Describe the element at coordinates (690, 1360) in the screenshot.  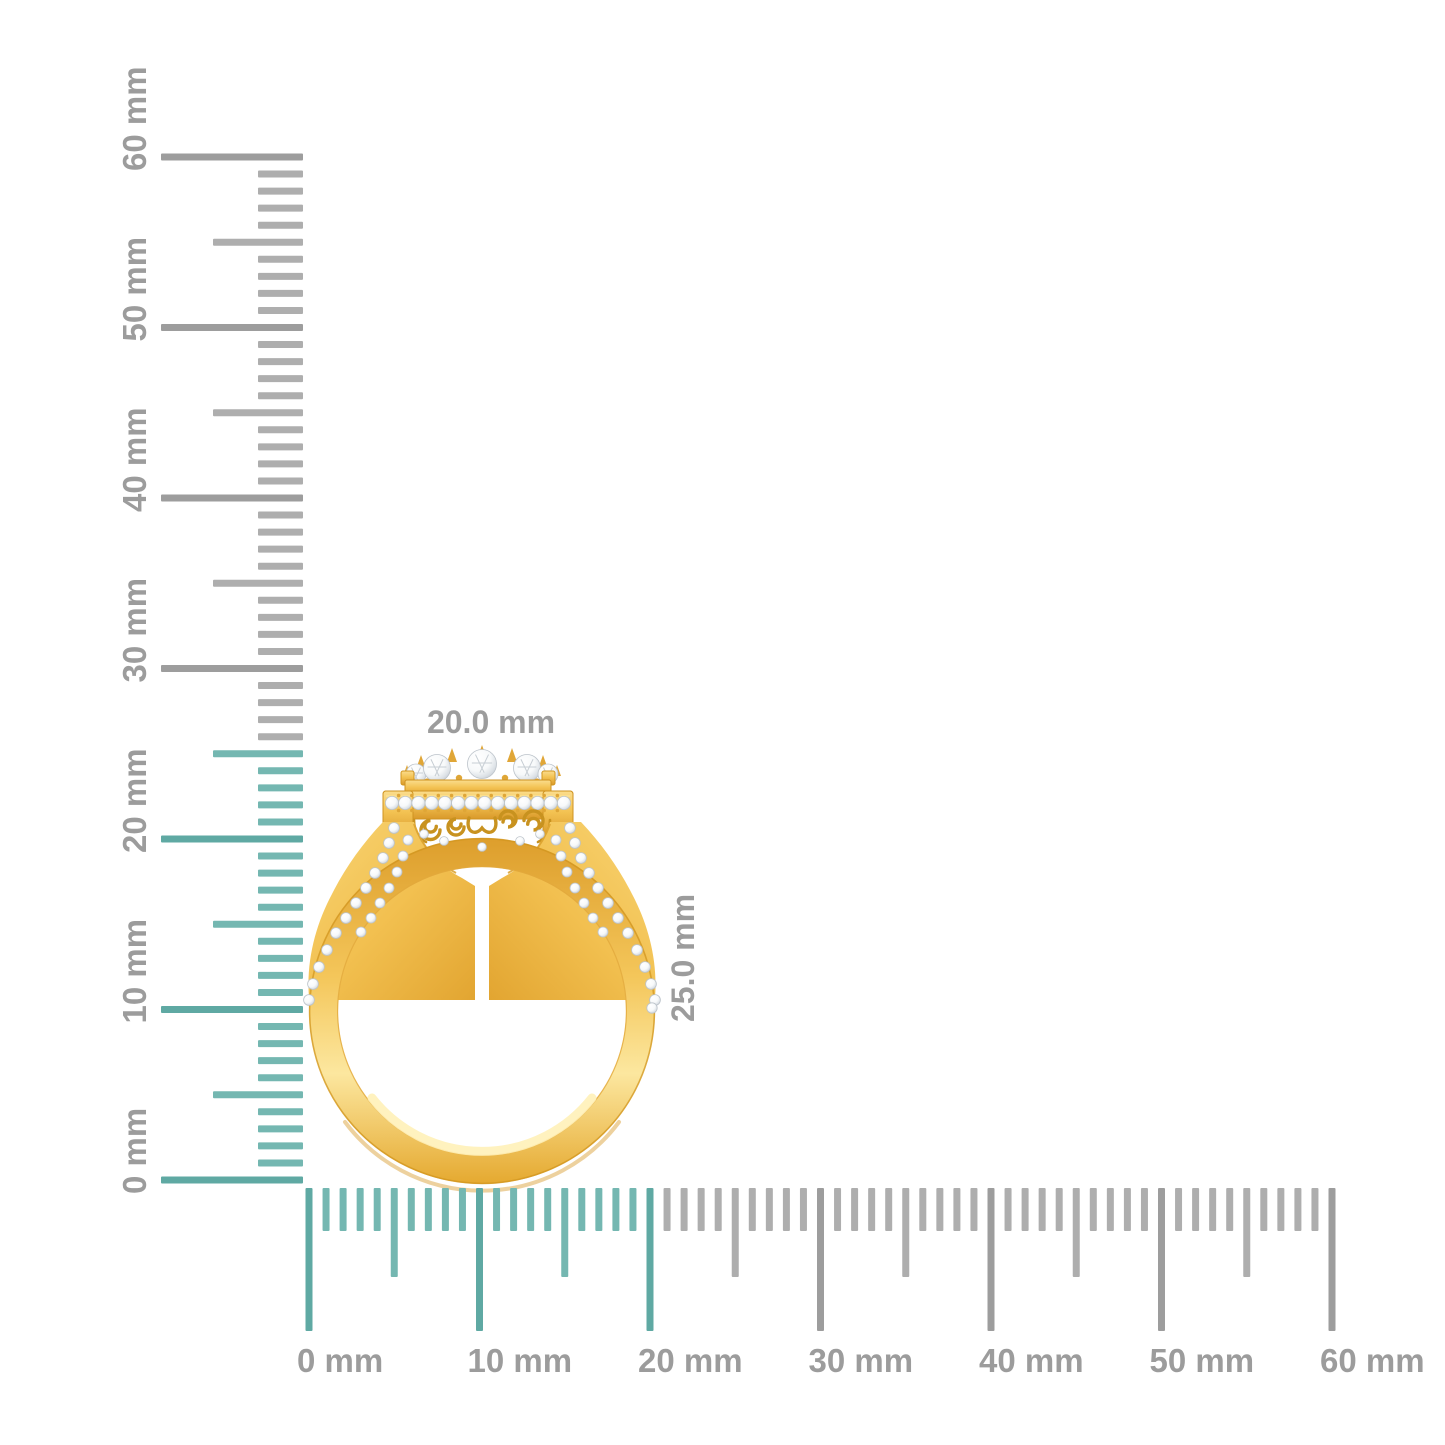
I see `horizontal-ruler-label: 20 mm` at that location.